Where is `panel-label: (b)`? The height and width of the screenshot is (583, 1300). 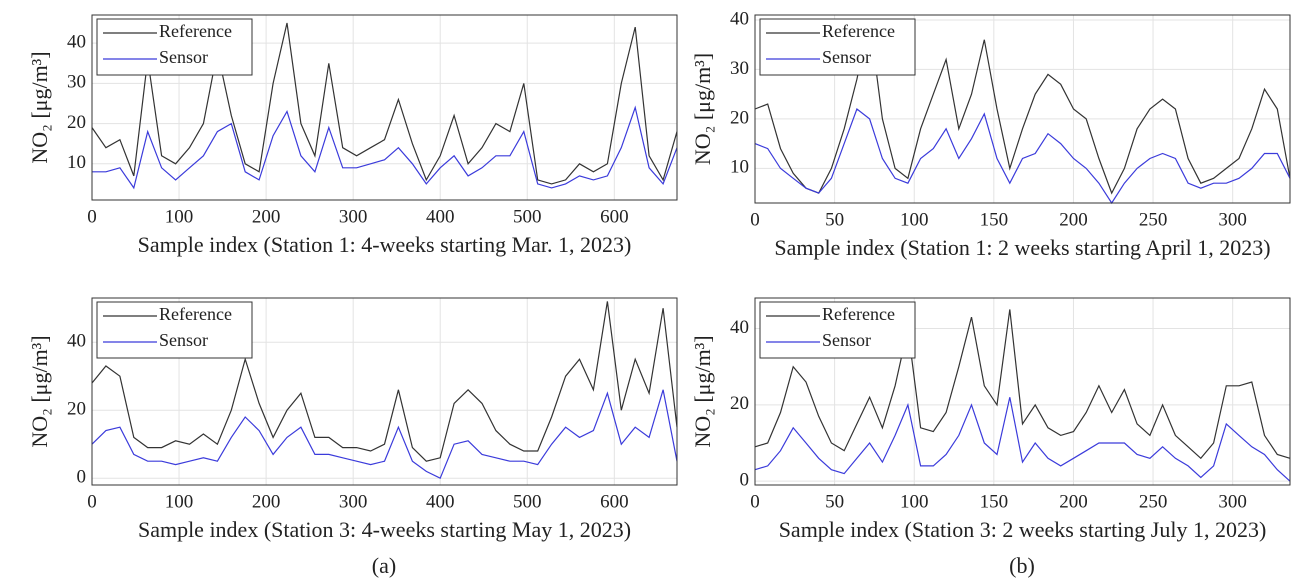
panel-label: (b) is located at coordinates (1022, 565).